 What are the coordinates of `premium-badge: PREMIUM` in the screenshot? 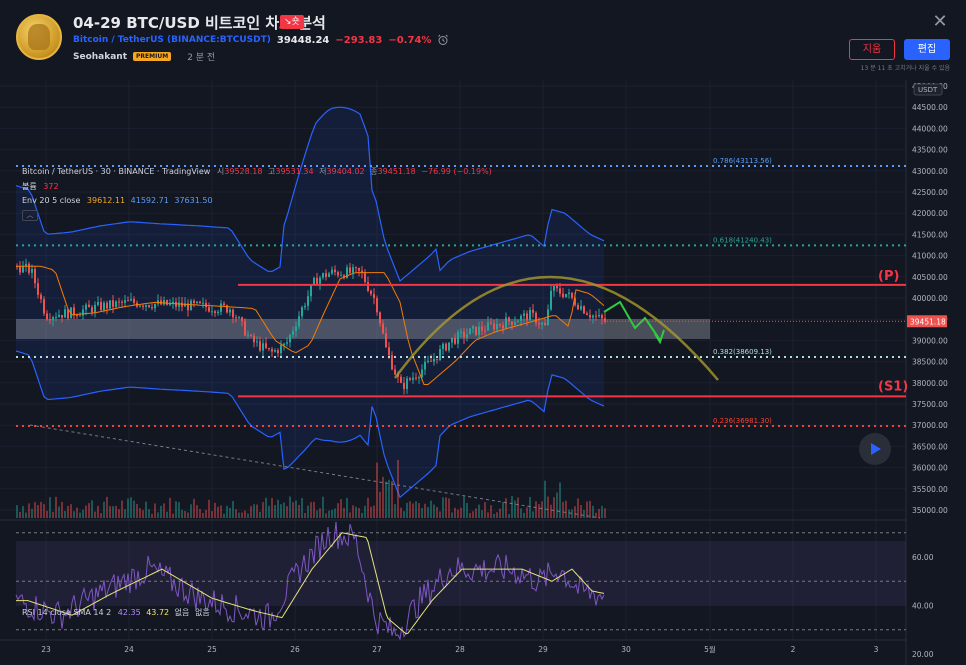 It's located at (152, 56).